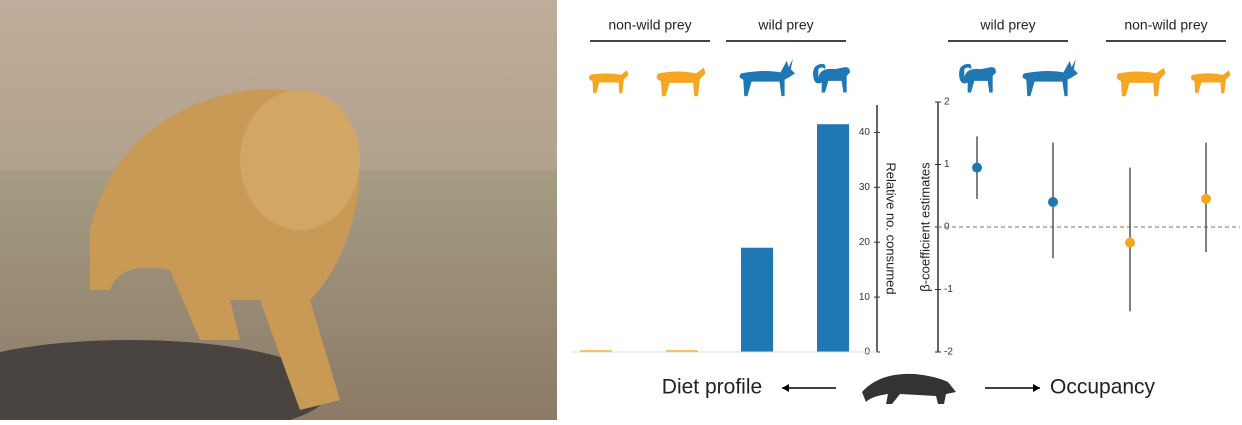 Image resolution: width=1242 pixels, height=425 pixels. Describe the element at coordinates (909, 388) in the screenshot. I see `leopard-icon` at that location.